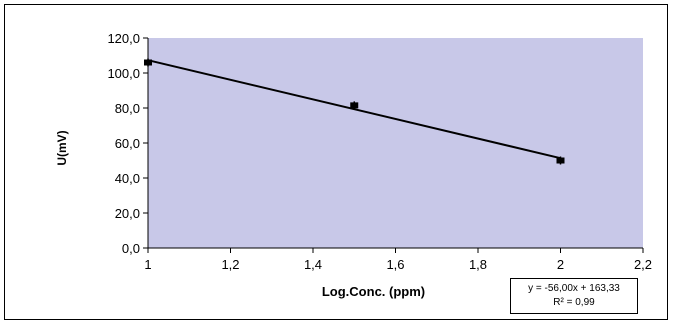 This screenshot has height=324, width=675. Describe the element at coordinates (127, 108) in the screenshot. I see `y-tick-label: 80,0` at that location.